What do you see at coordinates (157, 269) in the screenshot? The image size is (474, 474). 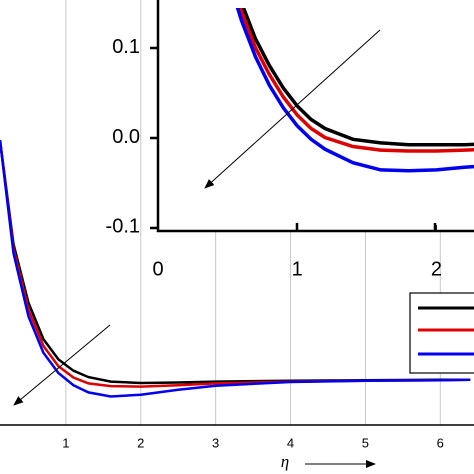 I see `x-tick-label: 0` at bounding box center [157, 269].